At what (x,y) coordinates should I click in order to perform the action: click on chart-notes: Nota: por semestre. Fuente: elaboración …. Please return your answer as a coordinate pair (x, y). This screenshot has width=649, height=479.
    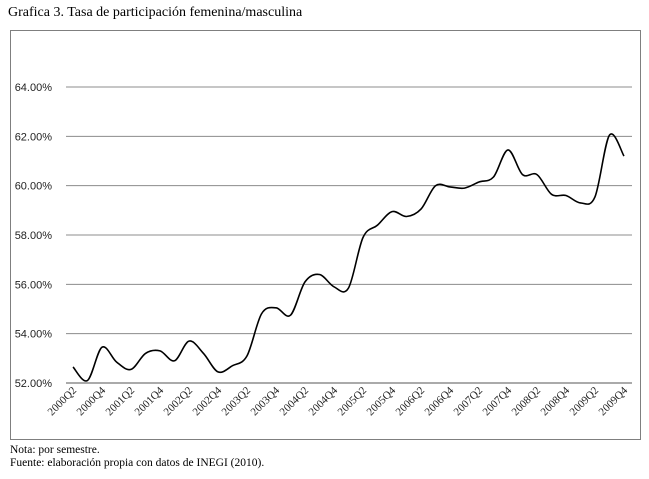
    Looking at the image, I should click on (137, 457).